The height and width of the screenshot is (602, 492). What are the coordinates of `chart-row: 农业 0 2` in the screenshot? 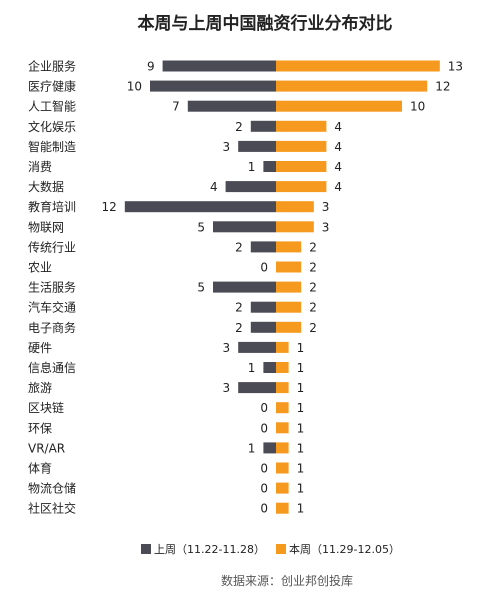 It's located at (172, 268).